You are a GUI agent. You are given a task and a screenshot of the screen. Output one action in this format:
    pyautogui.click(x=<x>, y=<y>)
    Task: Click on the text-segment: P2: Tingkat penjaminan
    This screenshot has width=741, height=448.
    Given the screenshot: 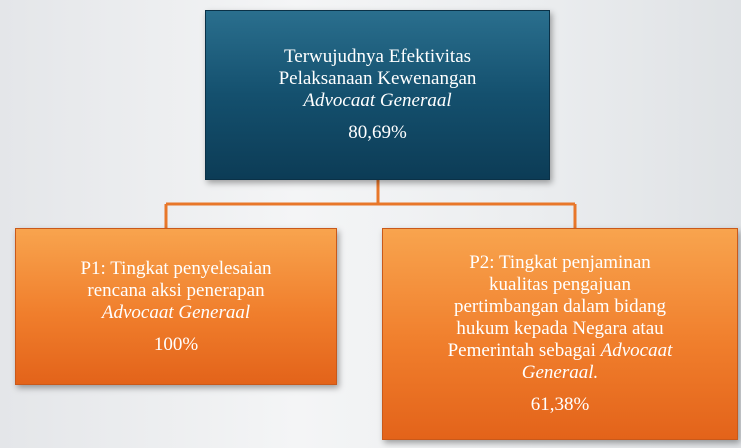 What is the action you would take?
    pyautogui.click(x=560, y=262)
    